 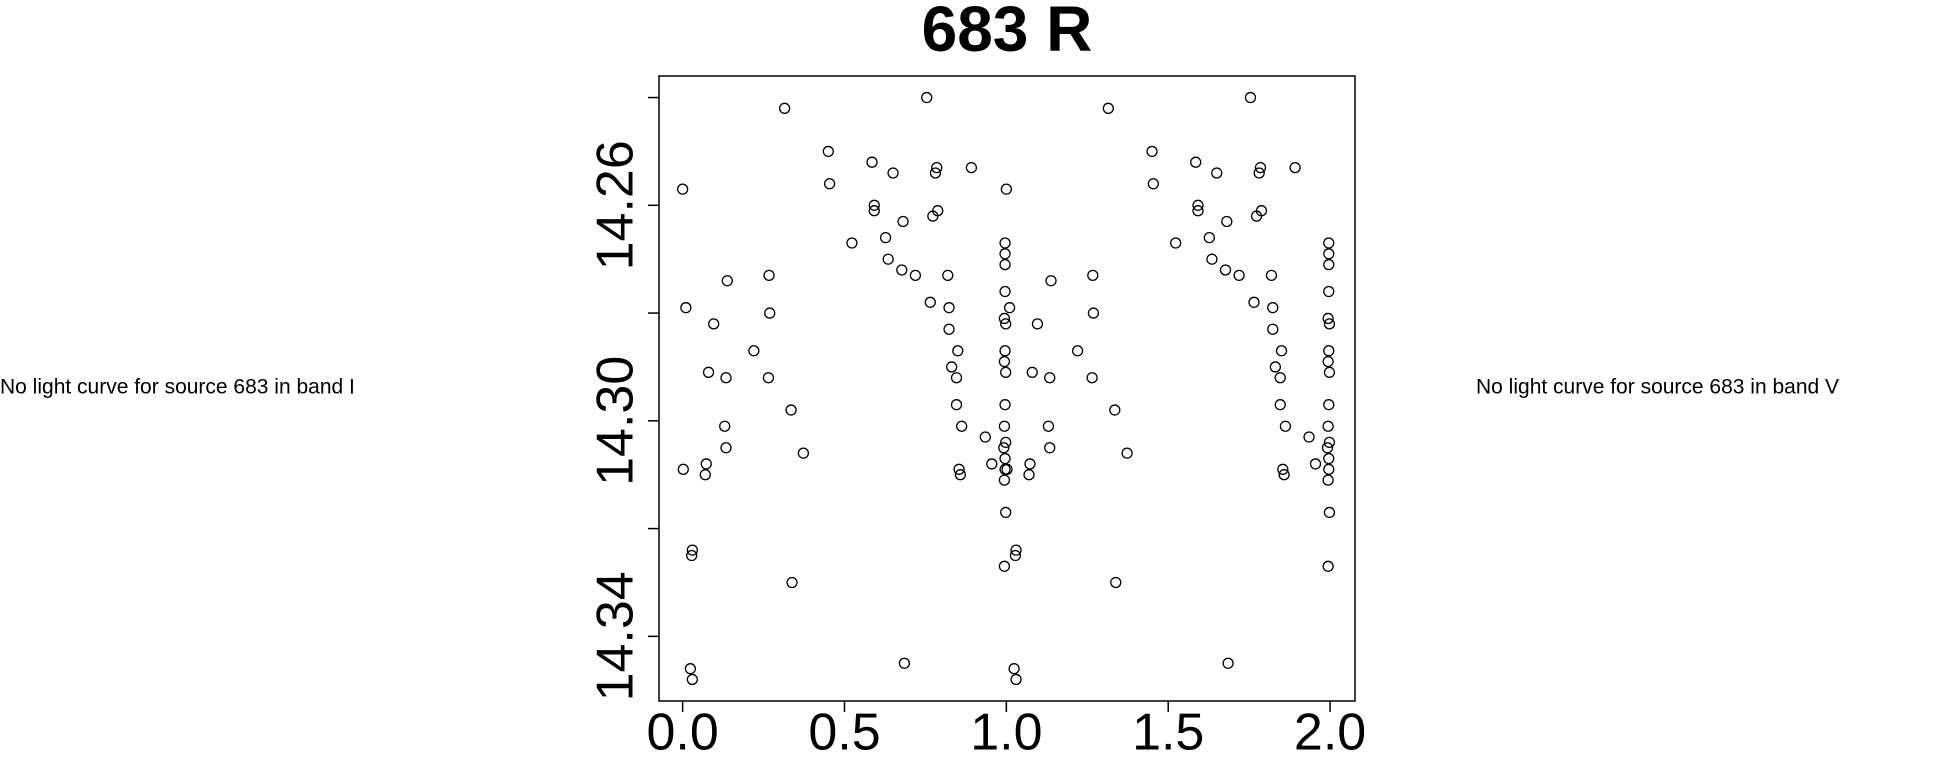 I want to click on y-tick-label: 14.26, so click(x=616, y=205).